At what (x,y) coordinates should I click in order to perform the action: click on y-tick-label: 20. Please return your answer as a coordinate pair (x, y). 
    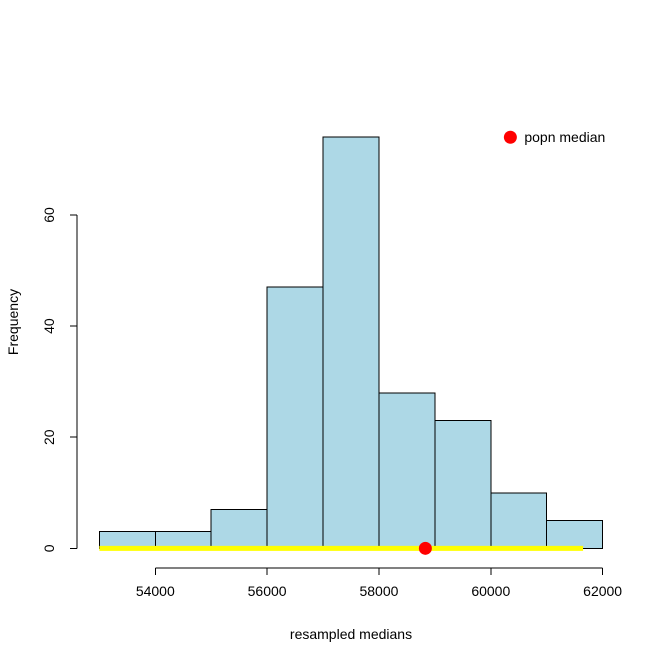
    Looking at the image, I should click on (49, 437).